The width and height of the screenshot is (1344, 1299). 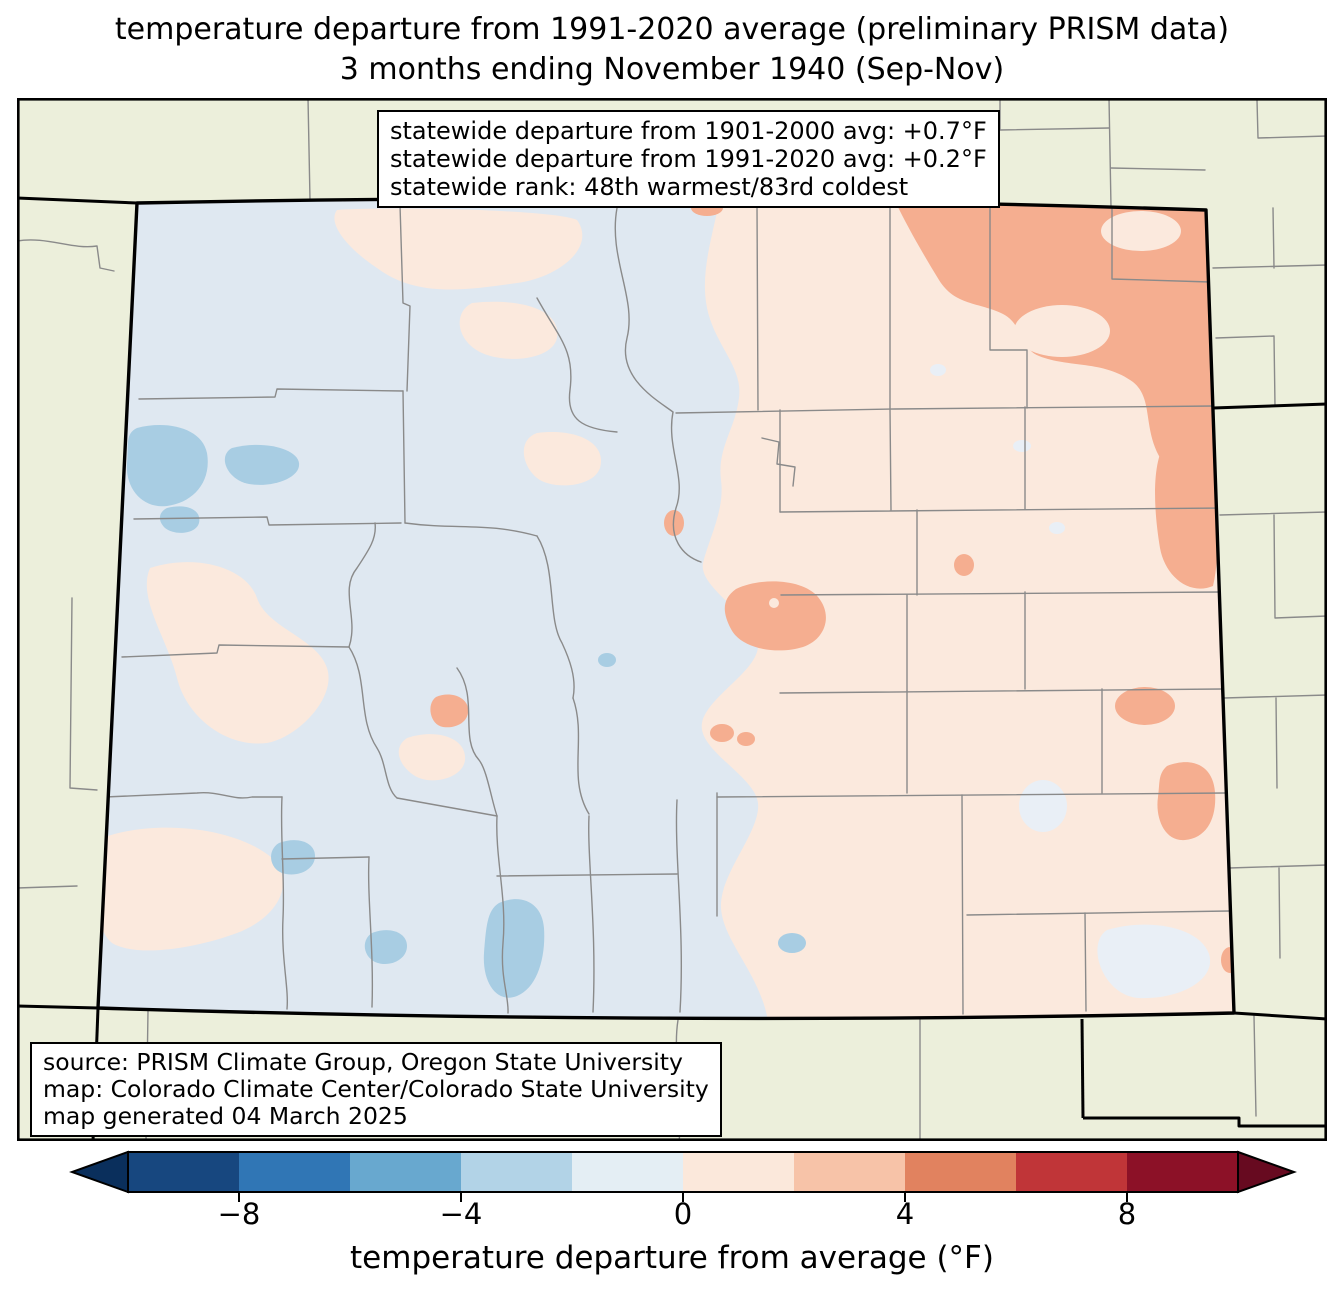 I want to click on colorbar-over-arrow, so click(x=1267, y=1172).